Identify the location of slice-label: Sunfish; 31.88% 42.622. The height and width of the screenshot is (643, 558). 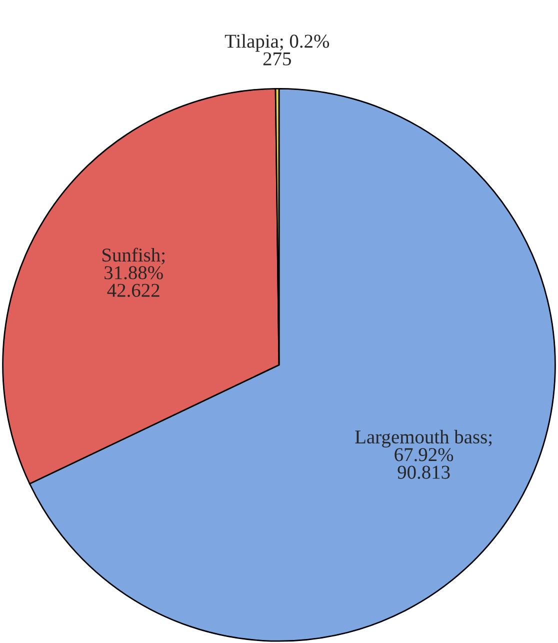
(133, 273).